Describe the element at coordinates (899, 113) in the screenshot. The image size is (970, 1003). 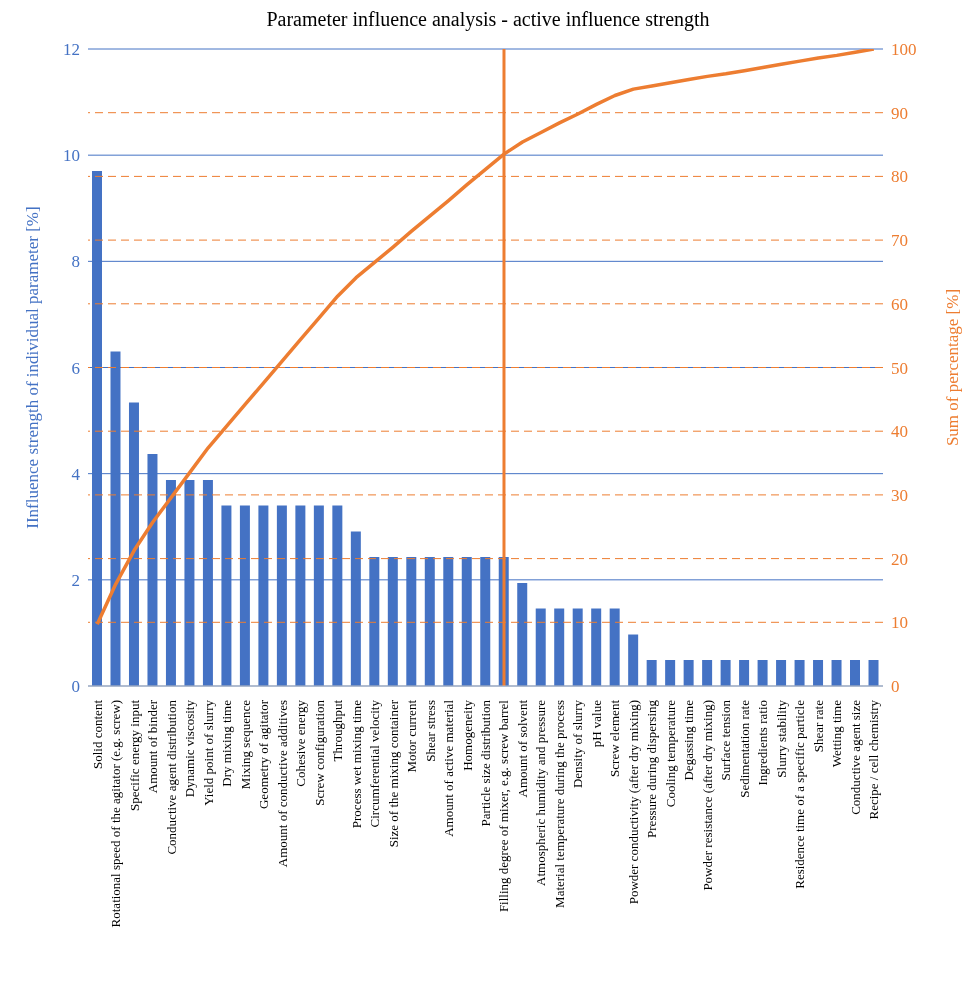
I see `y2-tick-label: 90` at that location.